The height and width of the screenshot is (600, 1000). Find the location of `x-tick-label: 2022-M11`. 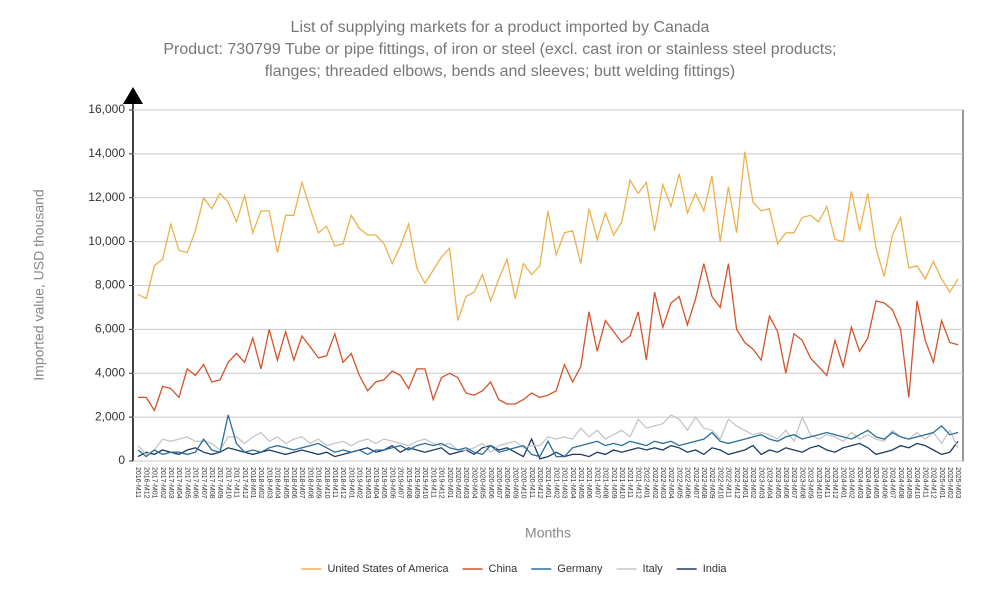

x-tick-label: 2022-M11 is located at coordinates (728, 482).